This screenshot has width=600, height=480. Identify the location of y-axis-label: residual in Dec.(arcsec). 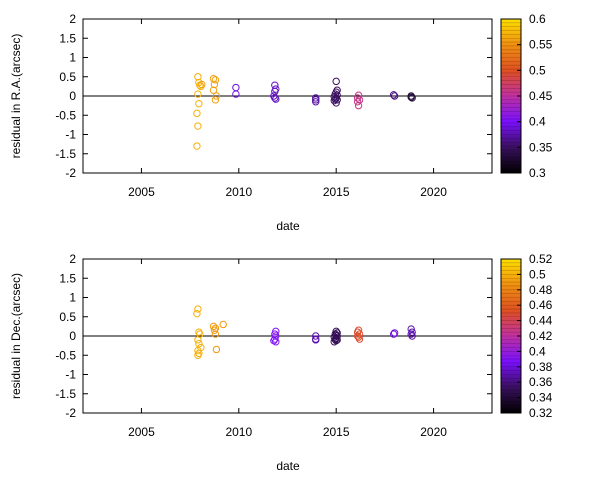
(16, 336).